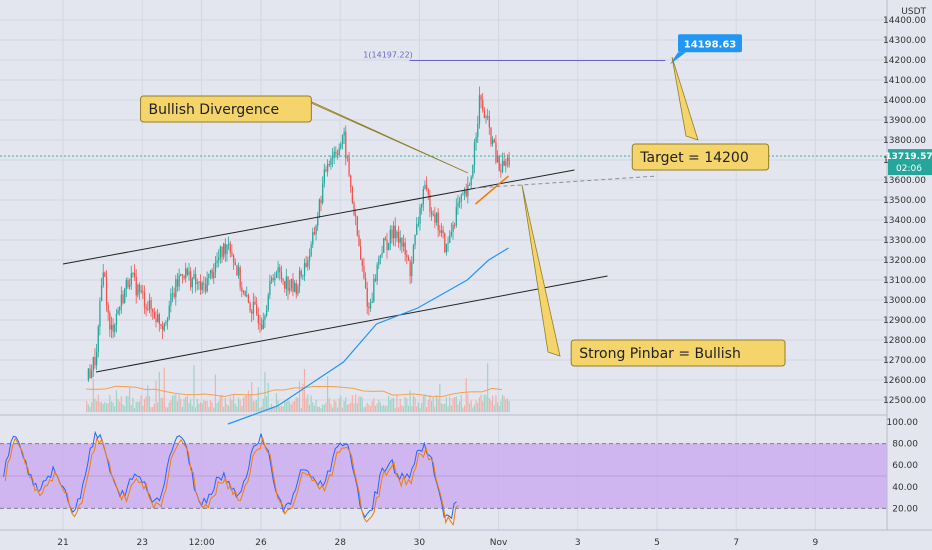  What do you see at coordinates (388, 55) in the screenshot?
I see `target-line-label: 1(14197.22)` at bounding box center [388, 55].